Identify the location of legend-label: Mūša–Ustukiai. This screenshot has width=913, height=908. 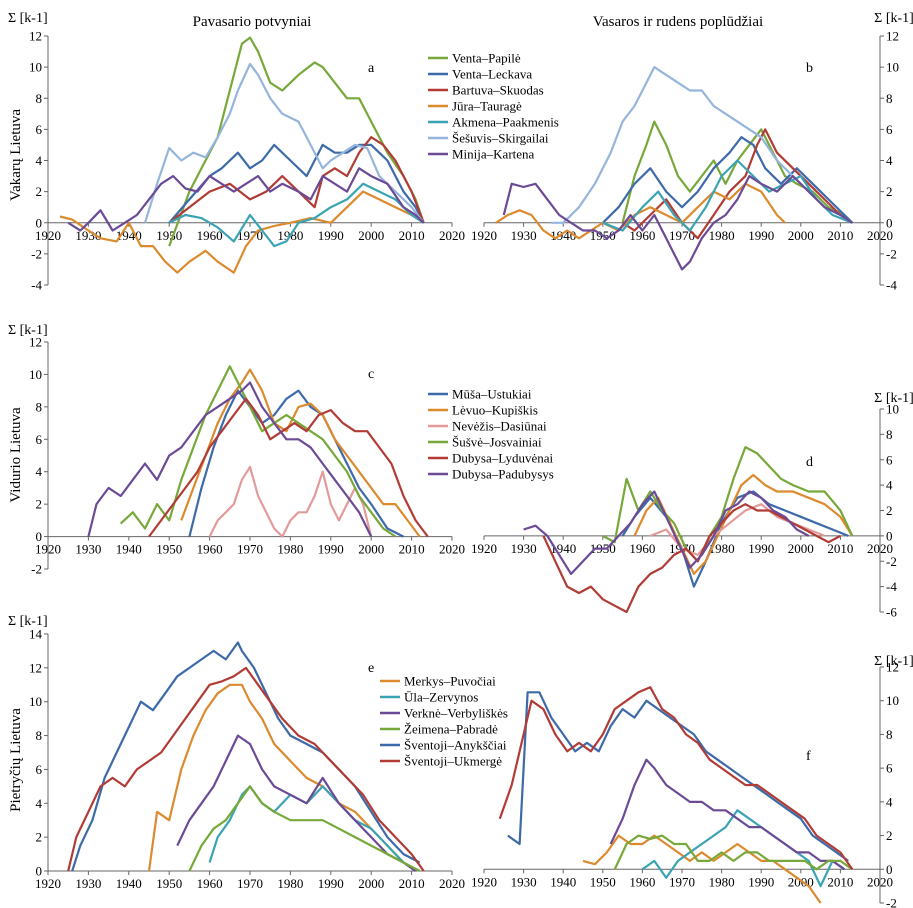
(492, 394).